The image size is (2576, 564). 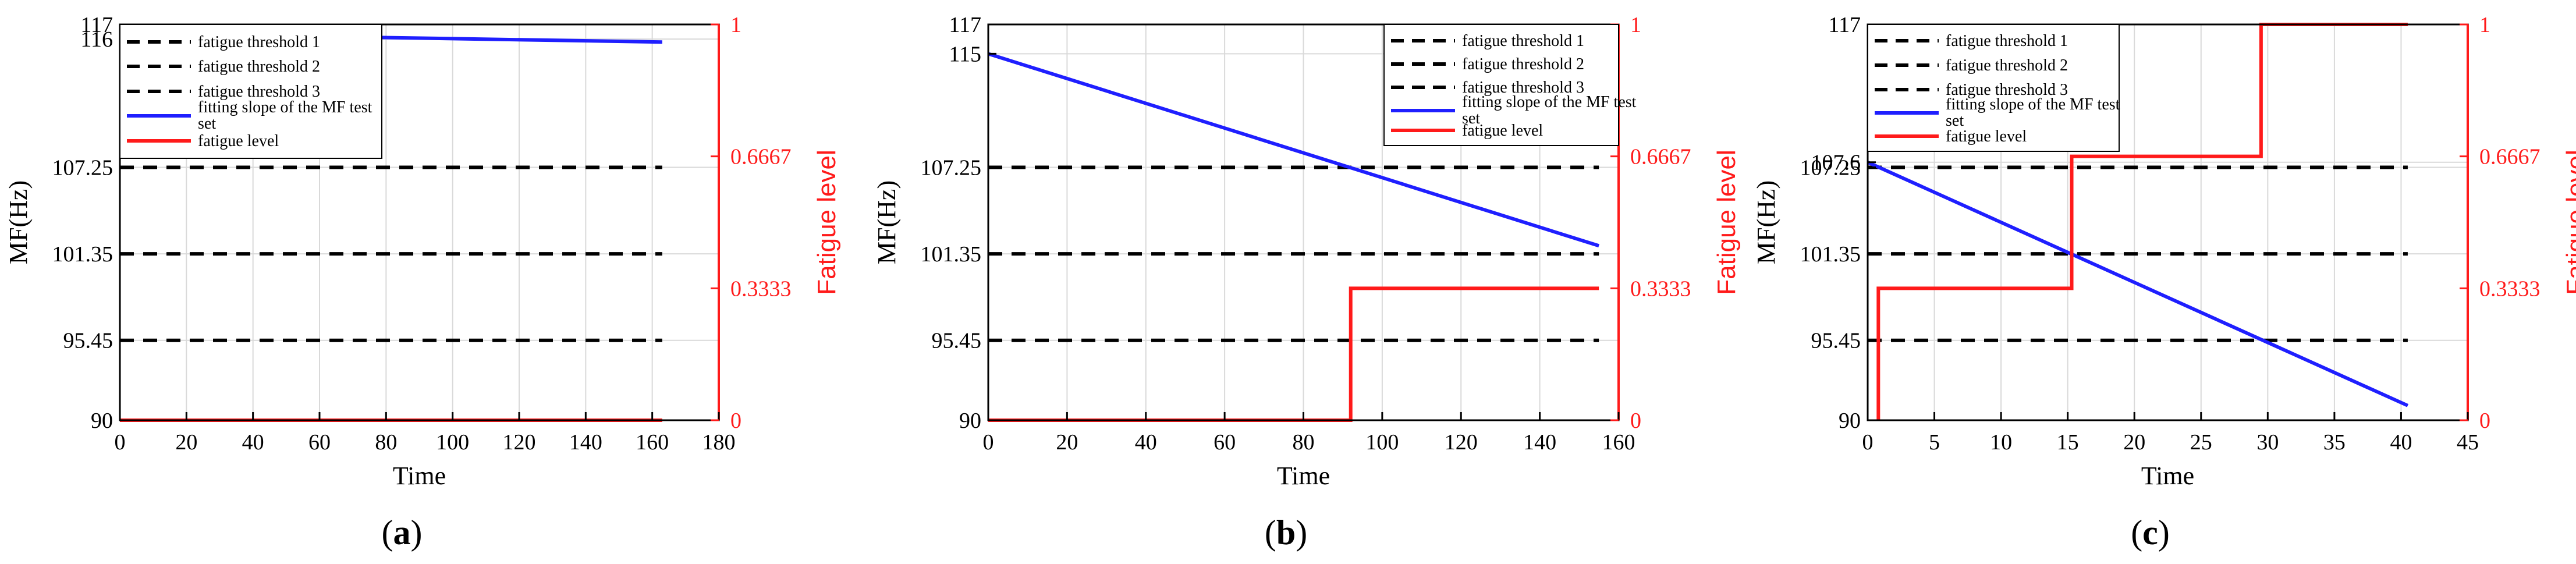 I want to click on x-tick-label: 25, so click(x=2201, y=442).